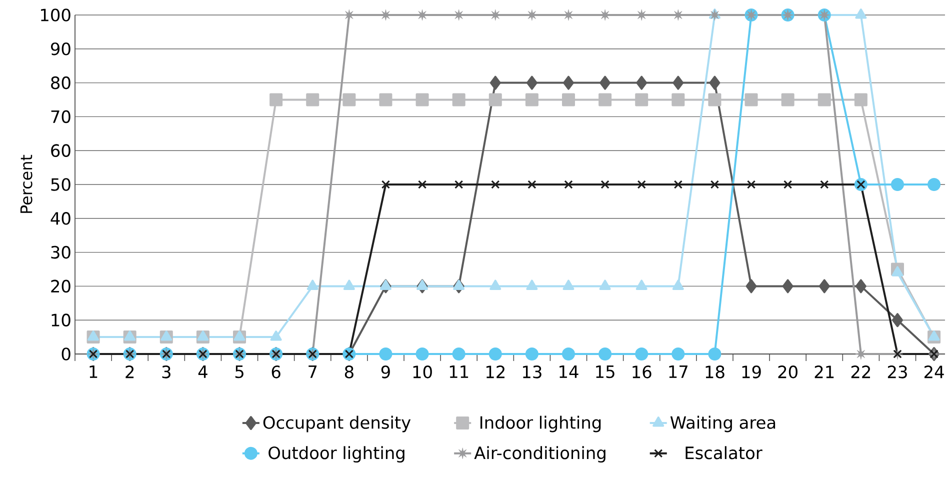 The image size is (949, 494). Describe the element at coordinates (60, 218) in the screenshot. I see `y-tick-label: 40` at that location.